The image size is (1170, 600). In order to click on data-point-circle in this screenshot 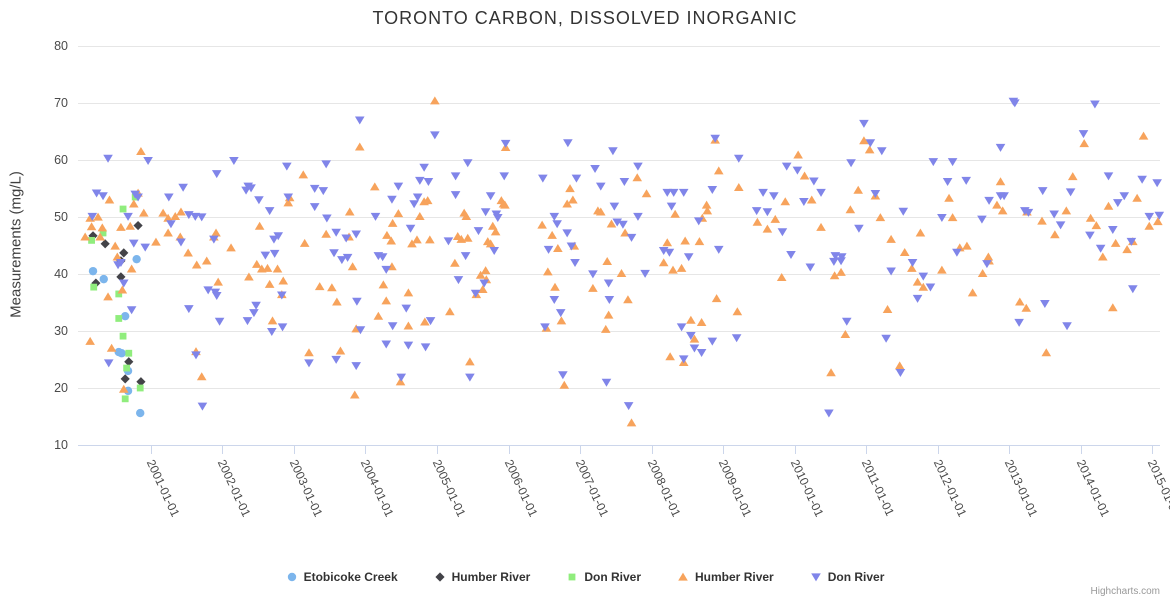, I will do `click(136, 259)`.